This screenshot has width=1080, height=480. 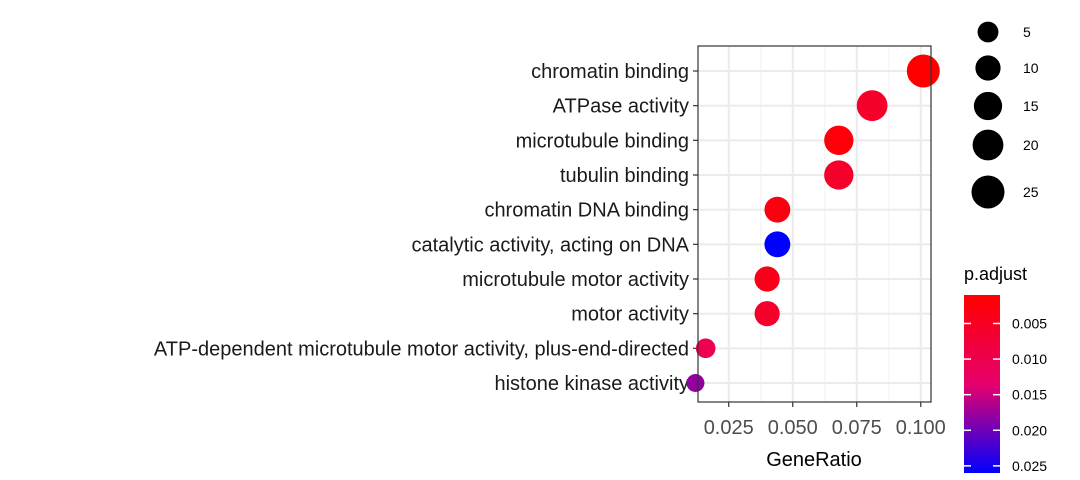 What do you see at coordinates (610, 72) in the screenshot?
I see `y-tick-label: chromatin binding` at bounding box center [610, 72].